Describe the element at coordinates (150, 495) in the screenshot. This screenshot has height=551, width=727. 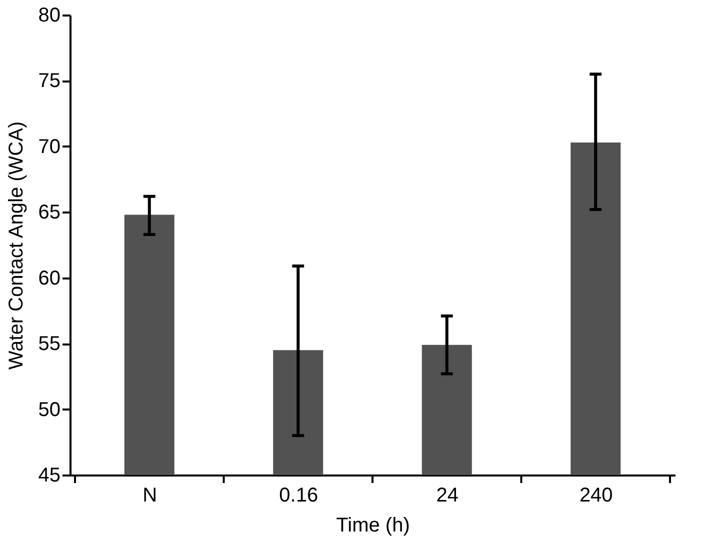
I see `x-tick-label: N` at that location.